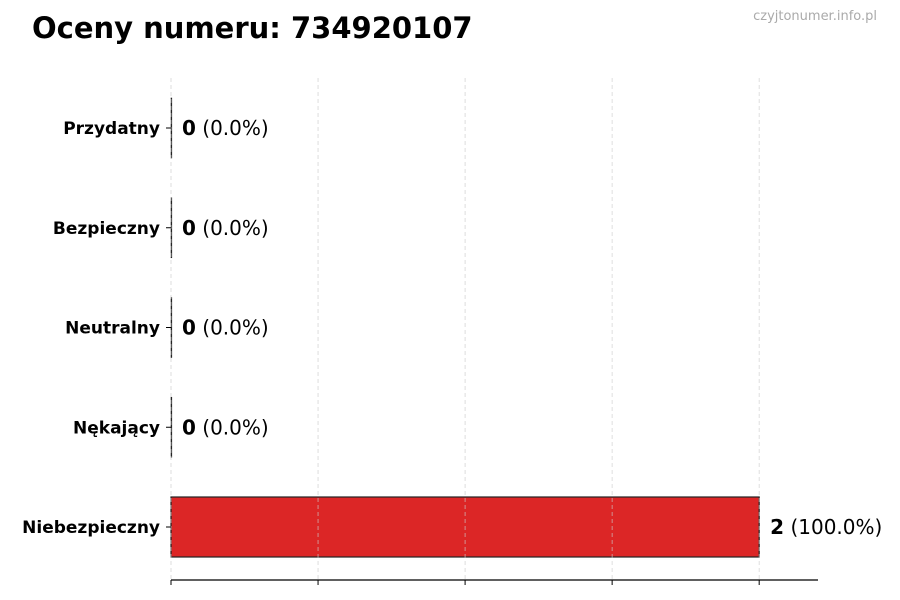 The width and height of the screenshot is (900, 600). Describe the element at coordinates (112, 329) in the screenshot. I see `category-label: Neutralny` at that location.